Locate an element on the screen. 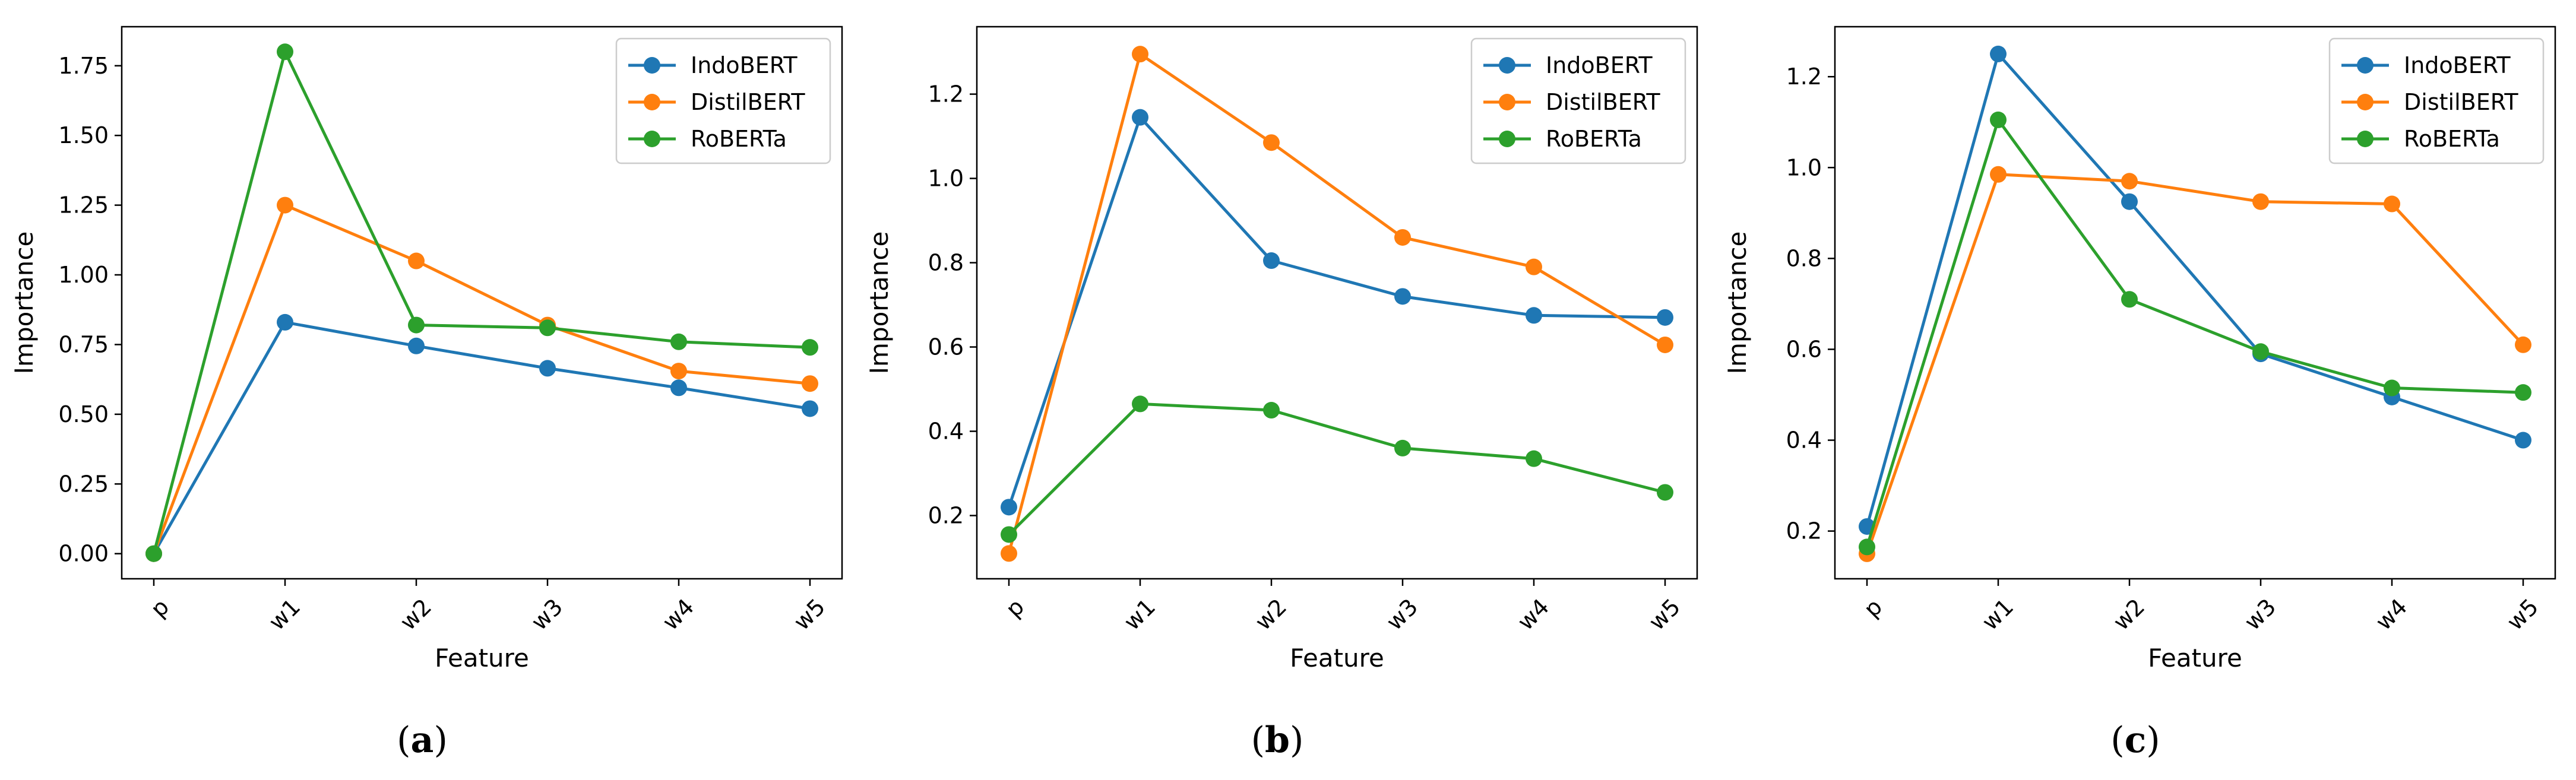  y-tick-label: 1.25 is located at coordinates (83, 205).